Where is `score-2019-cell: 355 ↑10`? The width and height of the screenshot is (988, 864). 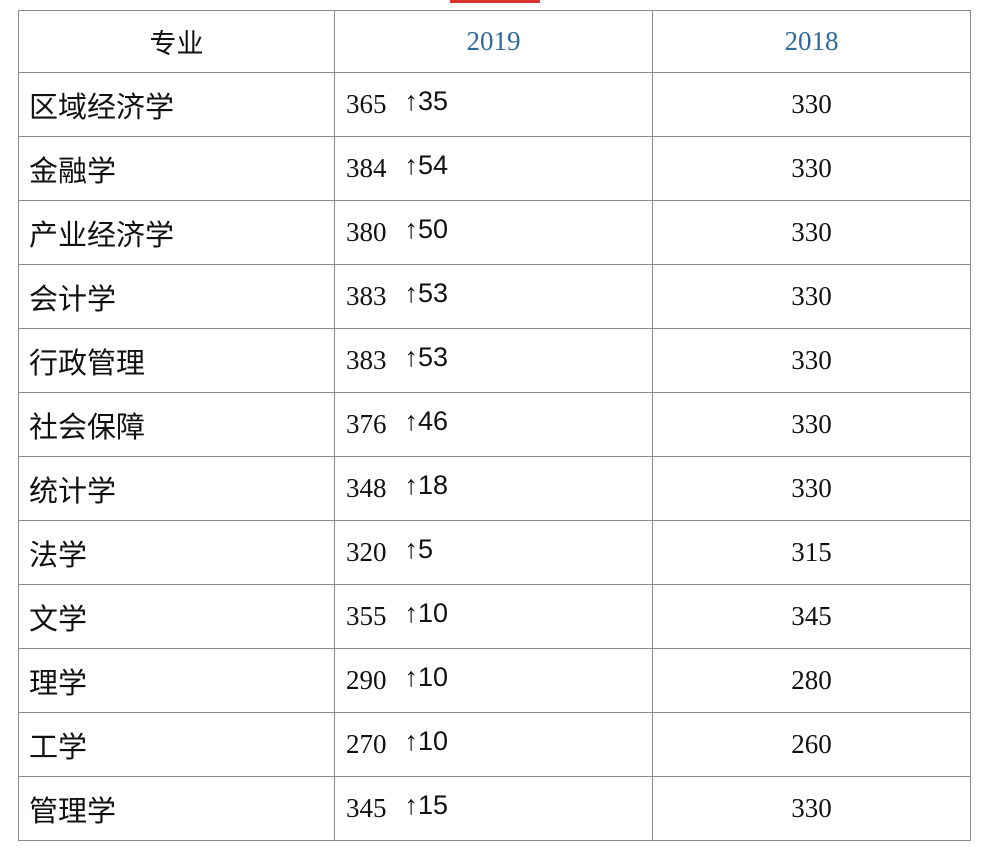 score-2019-cell: 355 ↑10 is located at coordinates (493, 616).